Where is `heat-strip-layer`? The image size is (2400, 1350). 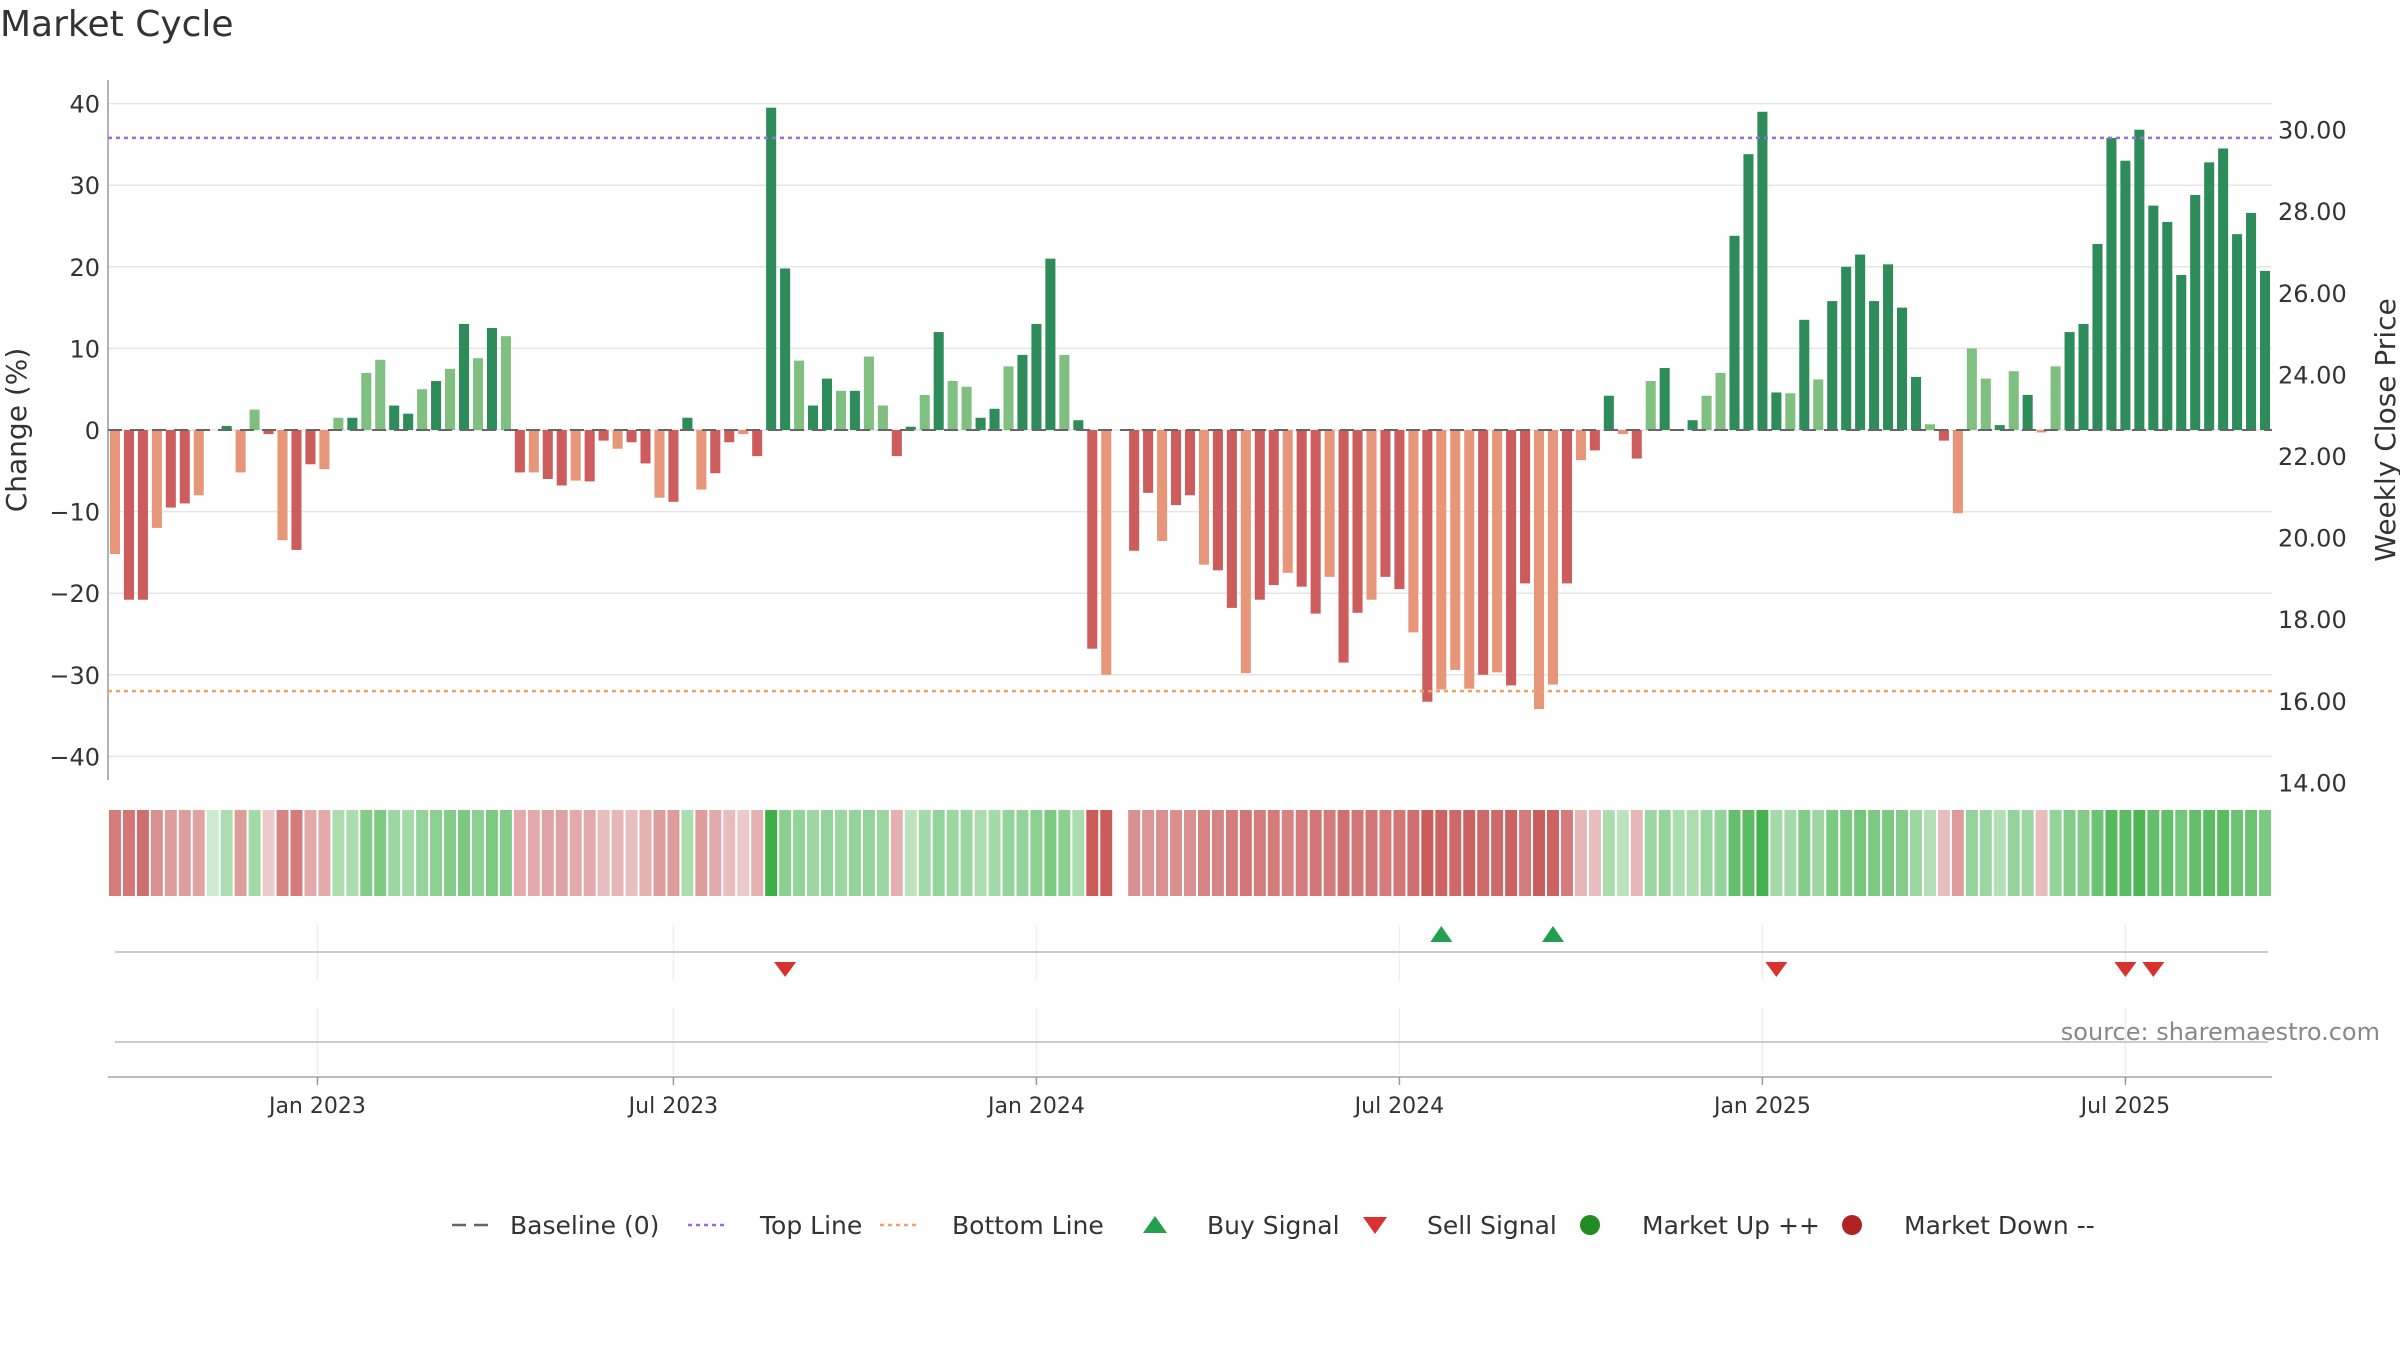
heat-strip-layer is located at coordinates (1190, 853).